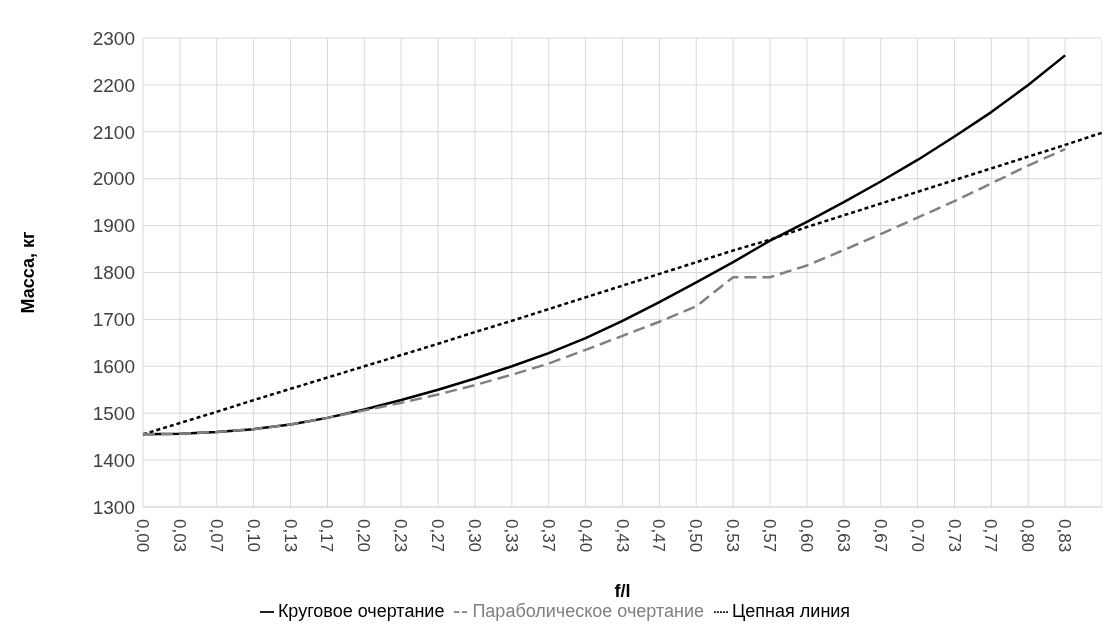 This screenshot has height=630, width=1110. Describe the element at coordinates (843, 536) in the screenshot. I see `x-tick-label: 0,63` at that location.